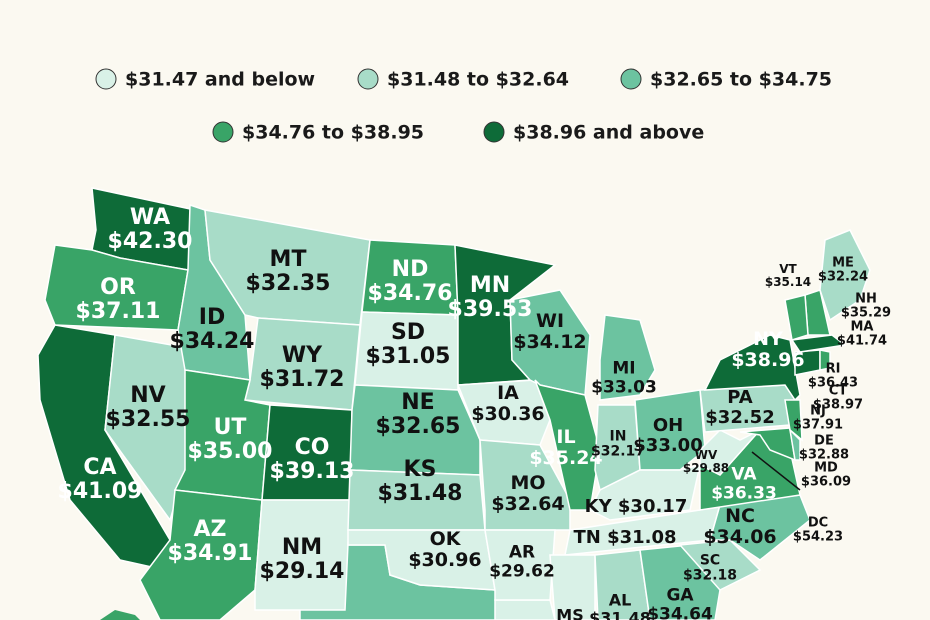 The height and width of the screenshot is (620, 930). What do you see at coordinates (417, 402) in the screenshot?
I see `state-abbr: NE` at bounding box center [417, 402].